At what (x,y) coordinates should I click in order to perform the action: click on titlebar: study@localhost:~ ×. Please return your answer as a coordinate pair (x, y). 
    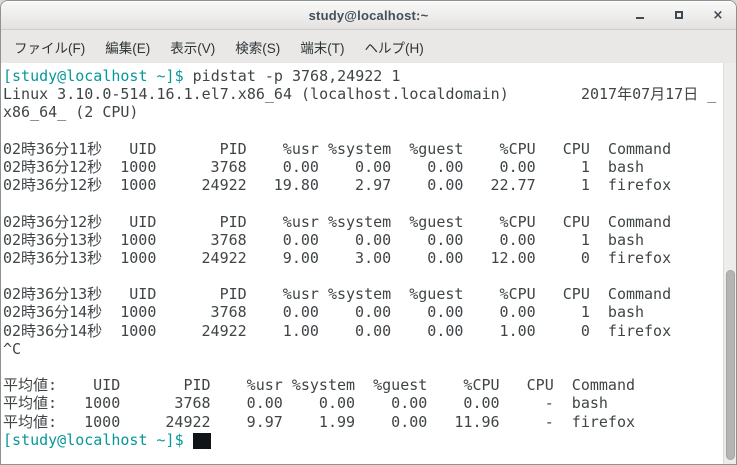
    Looking at the image, I should click on (368, 15).